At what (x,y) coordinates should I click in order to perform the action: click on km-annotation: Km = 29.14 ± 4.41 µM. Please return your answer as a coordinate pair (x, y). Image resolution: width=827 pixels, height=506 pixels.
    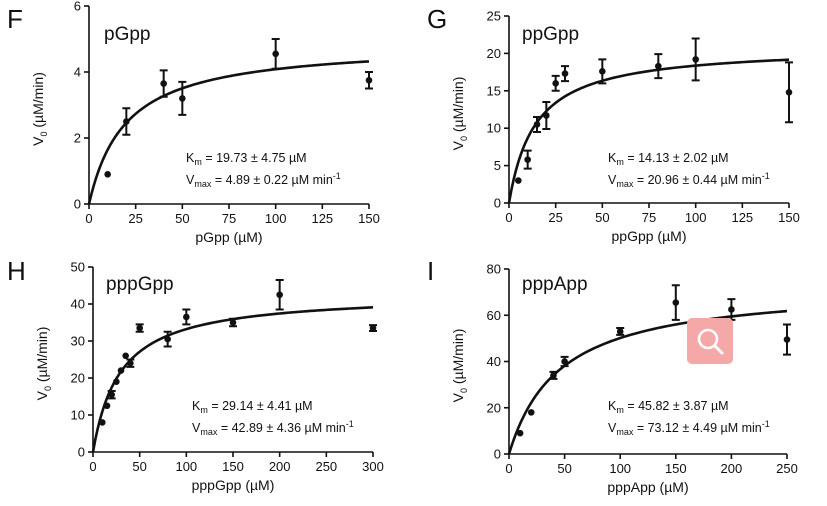
    Looking at the image, I should click on (252, 407).